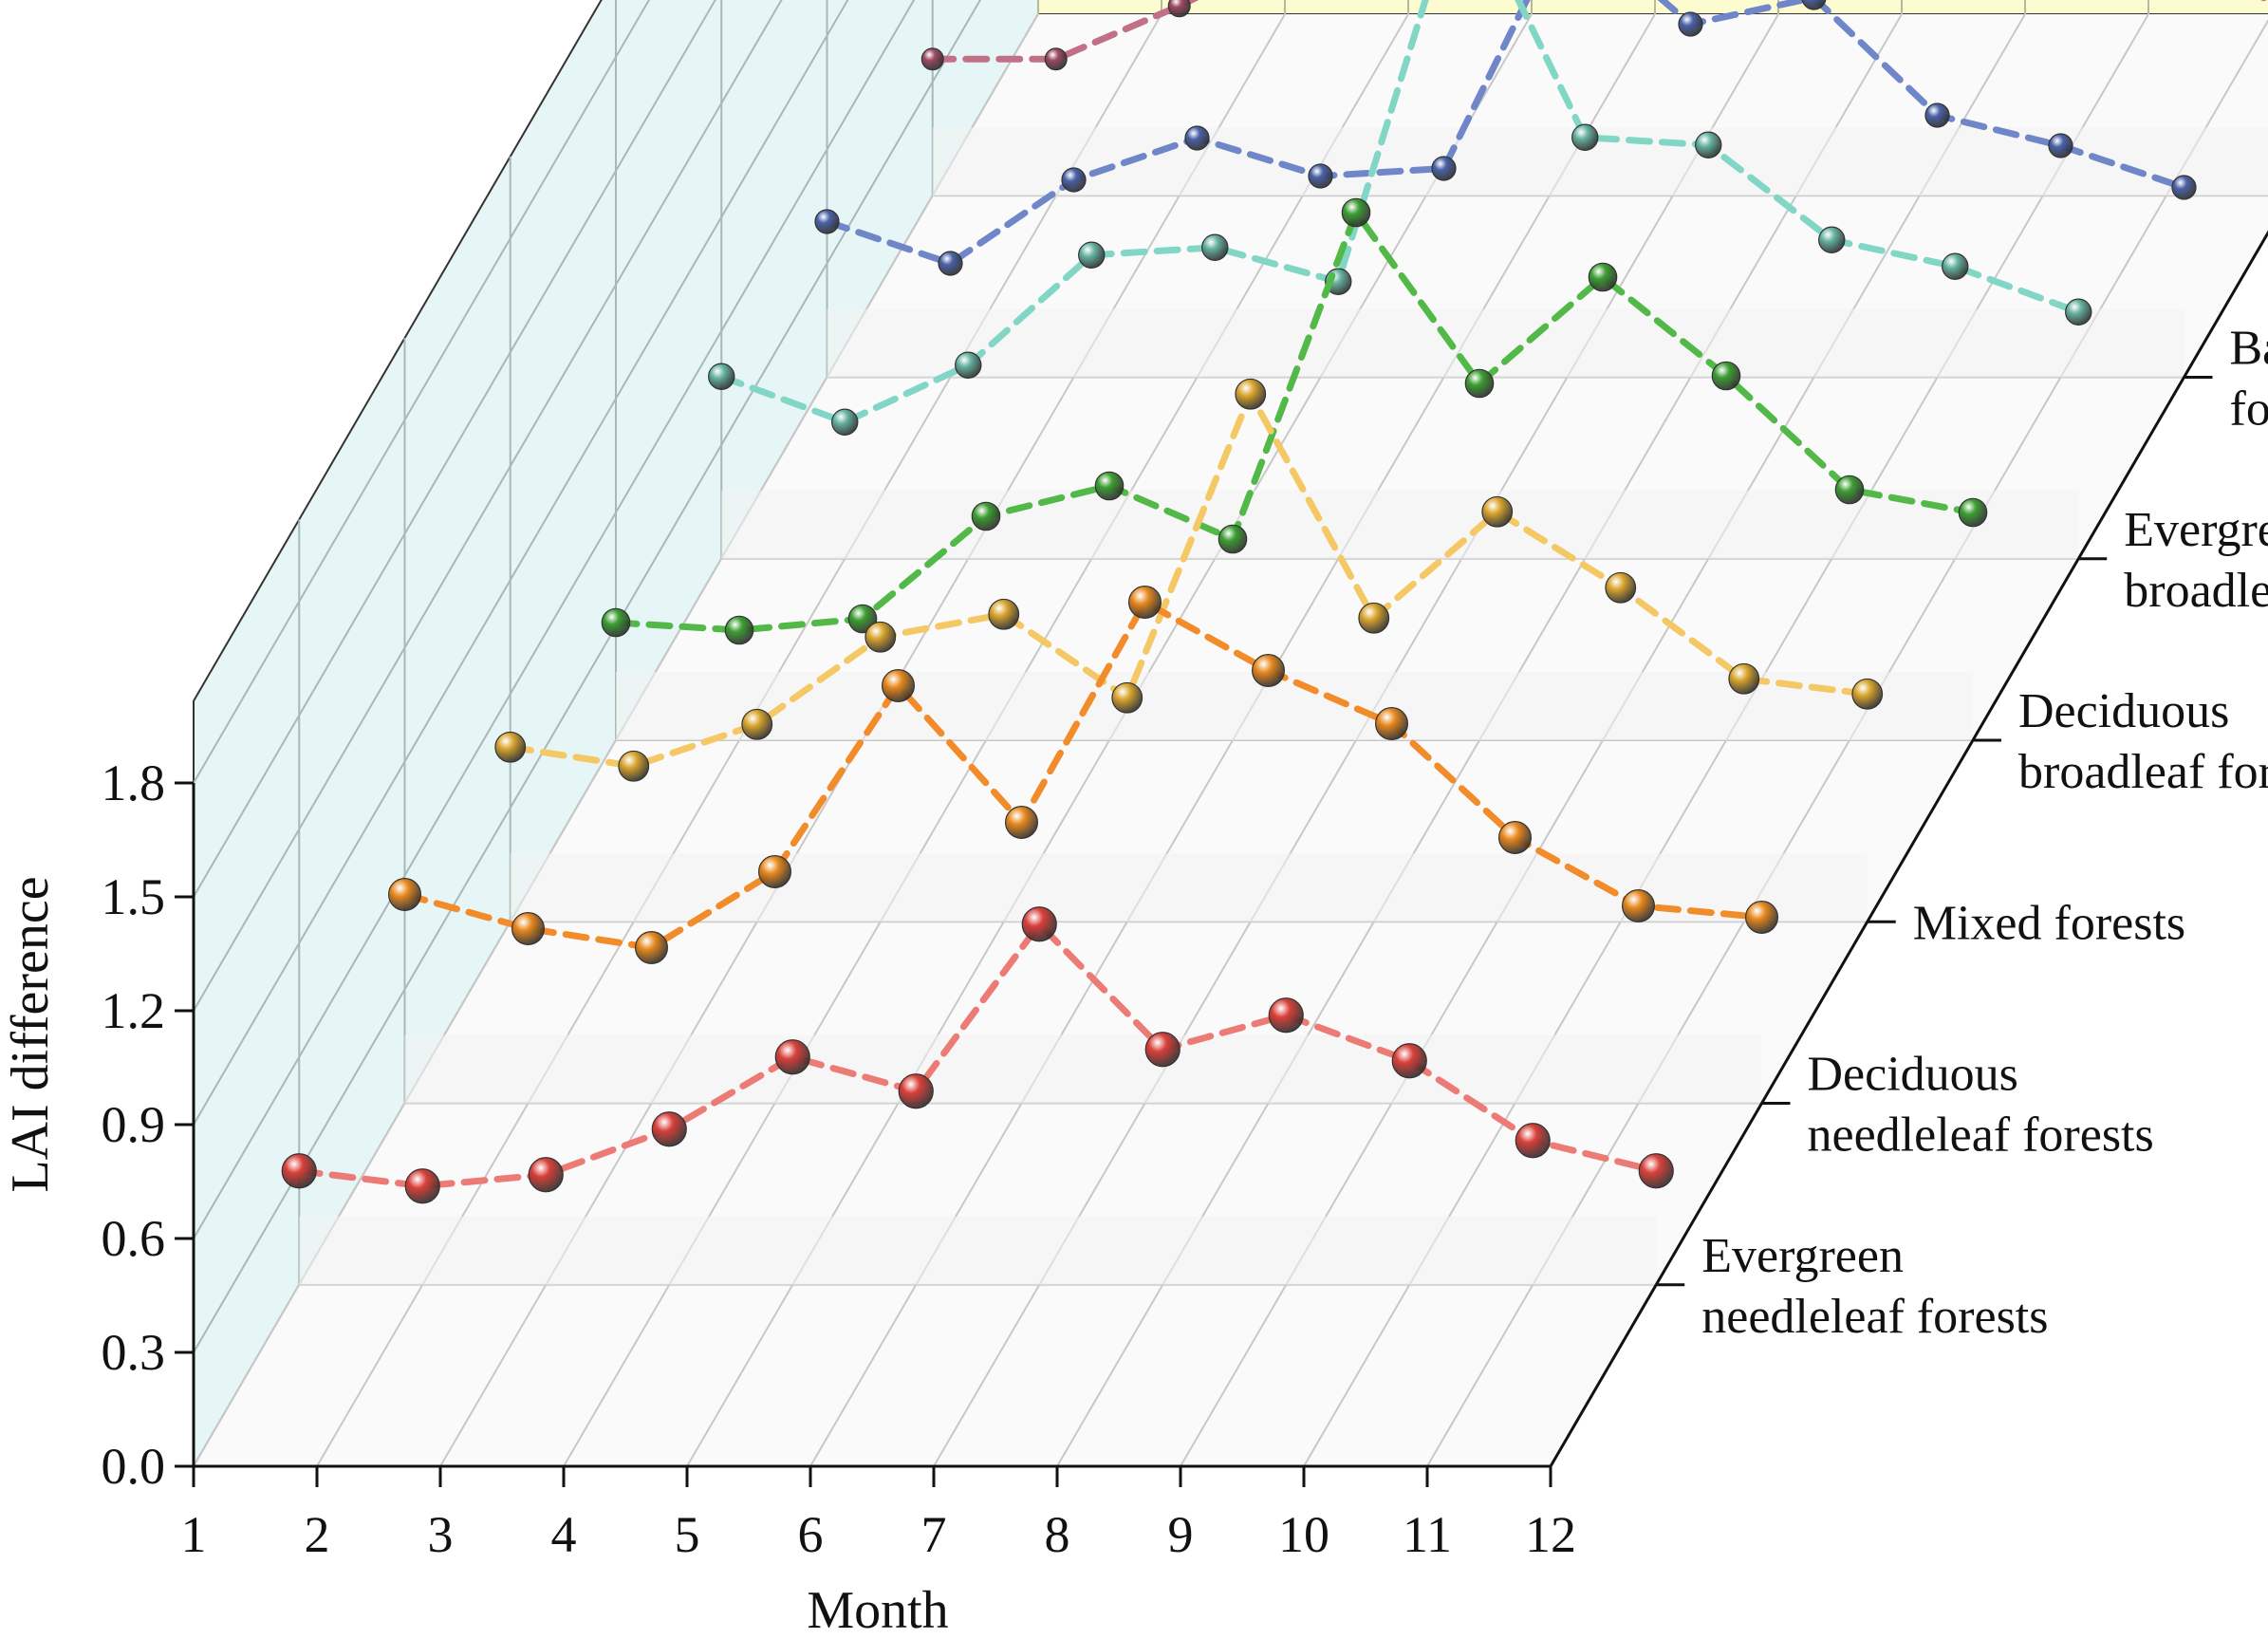 This screenshot has height=1639, width=2268. What do you see at coordinates (2249, 409) in the screenshot?
I see `series-label: forests` at bounding box center [2249, 409].